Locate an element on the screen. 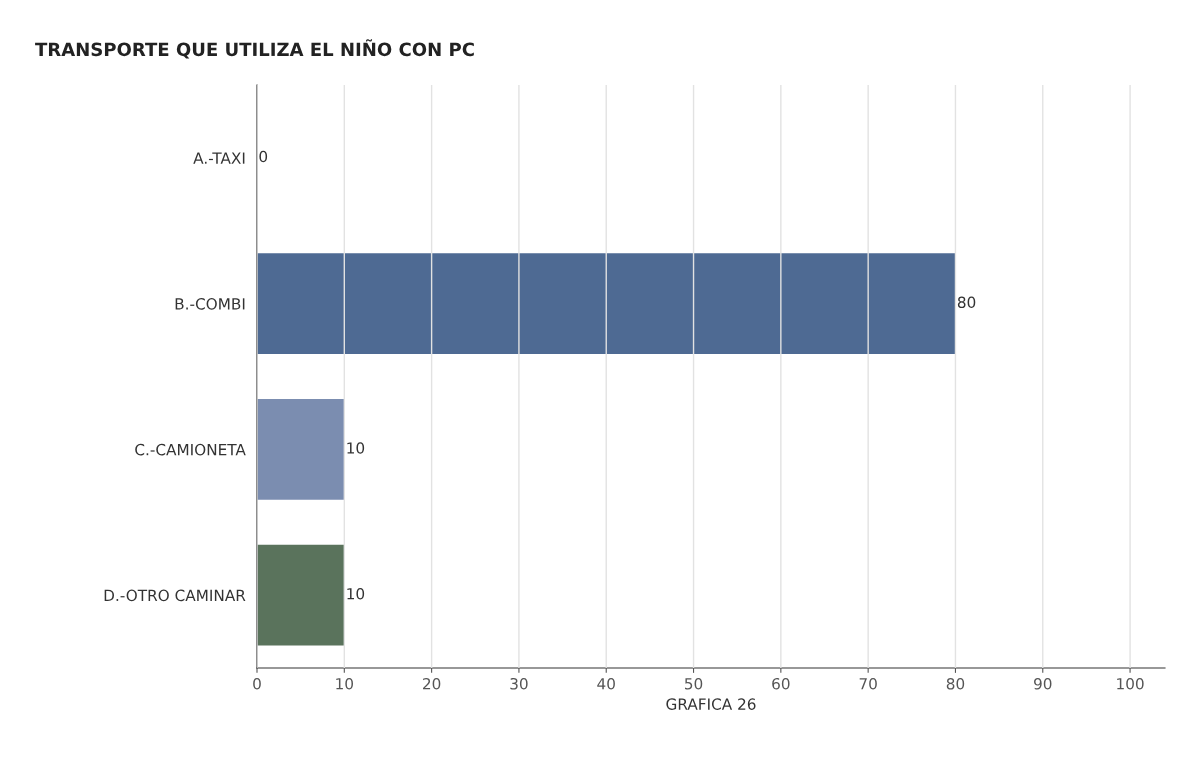 Image resolution: width=1178 pixels, height=758 pixels. x-tick-label: 80 is located at coordinates (955, 683).